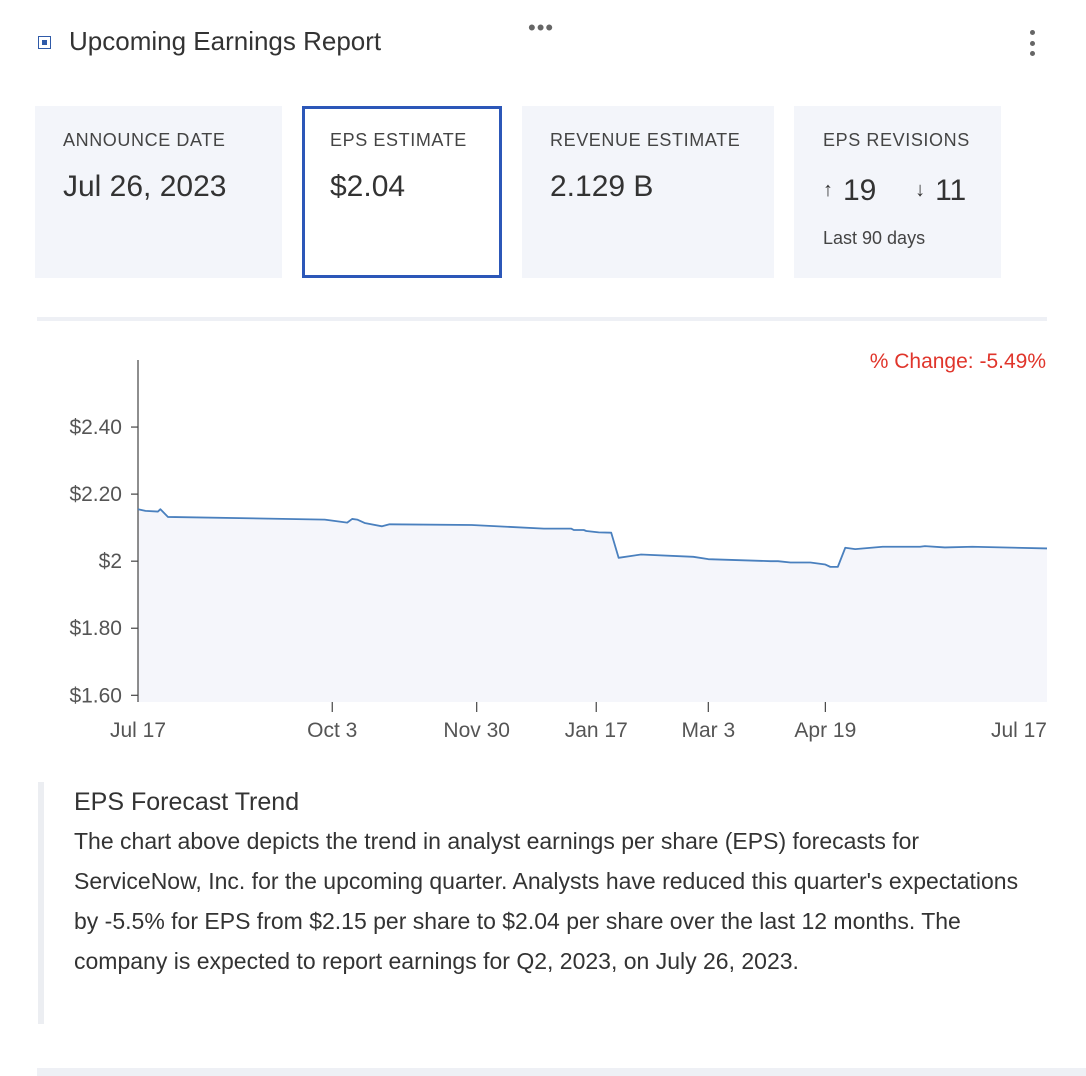  Describe the element at coordinates (145, 186) in the screenshot. I see `card-value: Jul 26, 2023` at that location.